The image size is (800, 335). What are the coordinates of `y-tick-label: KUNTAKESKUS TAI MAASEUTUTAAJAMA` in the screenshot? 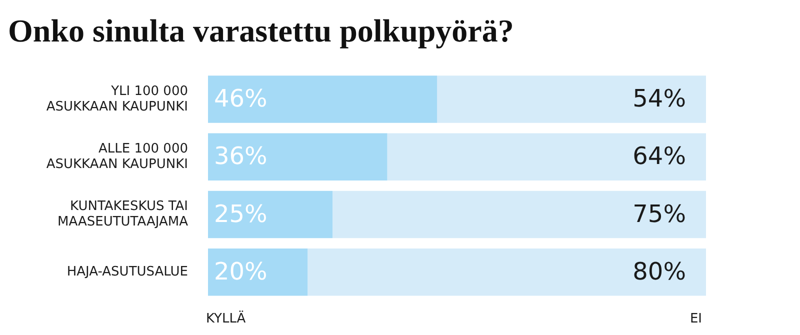 It's located at (123, 214).